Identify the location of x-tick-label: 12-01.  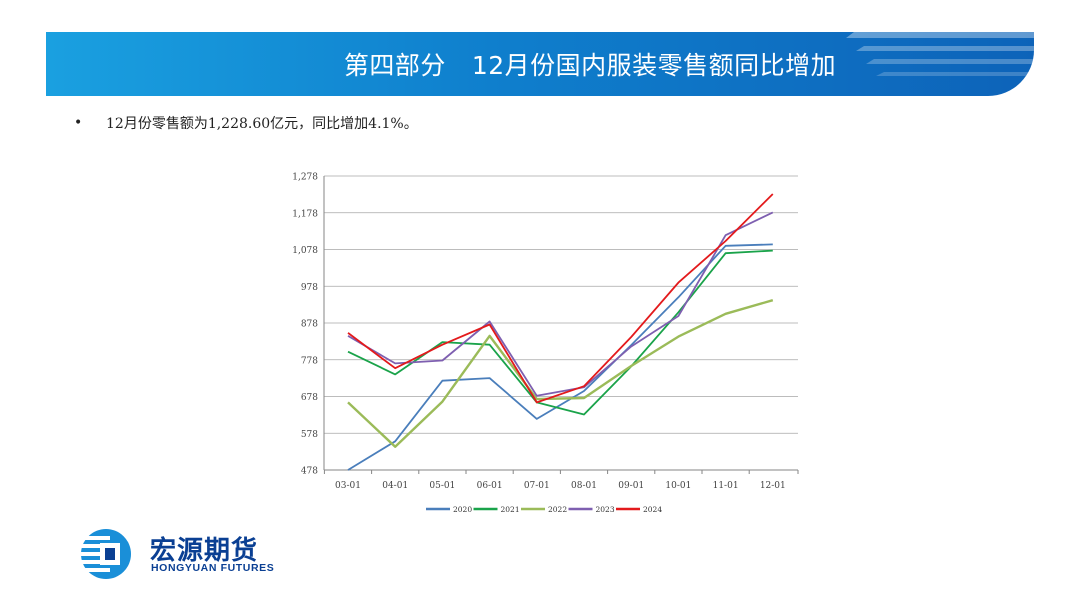
(773, 486).